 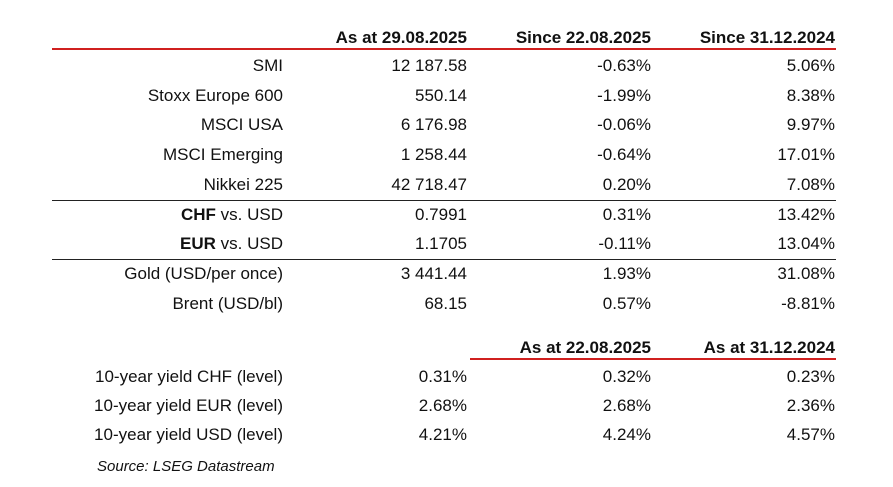 What do you see at coordinates (624, 124) in the screenshot?
I see `row-change-week: -0.06%` at bounding box center [624, 124].